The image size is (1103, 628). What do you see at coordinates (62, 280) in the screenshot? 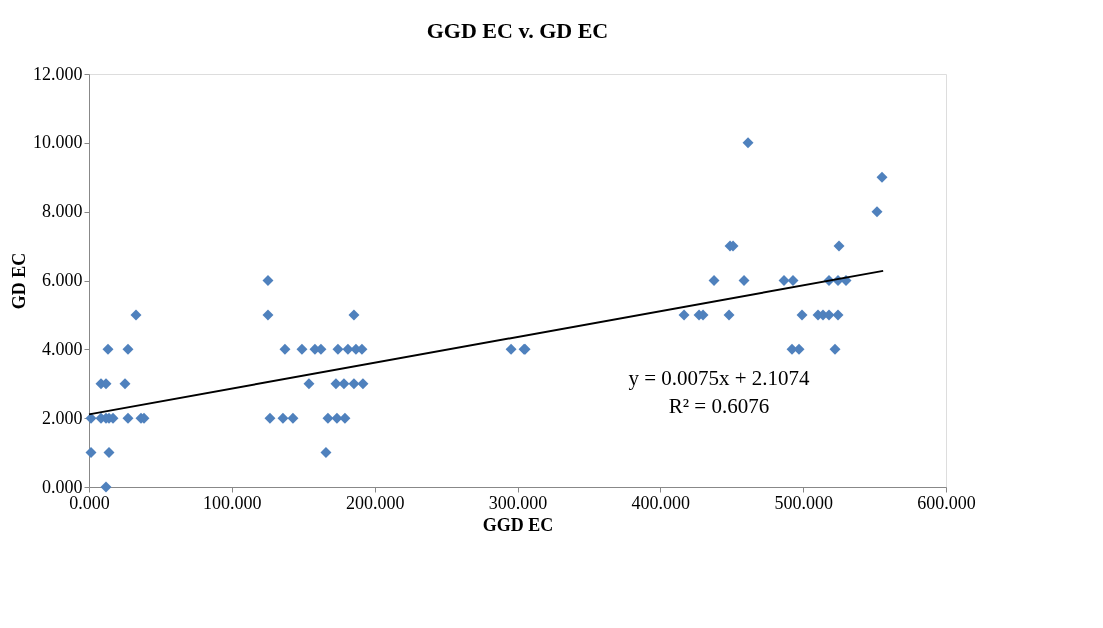
I see `y-tick-label: 6.000` at bounding box center [62, 280].